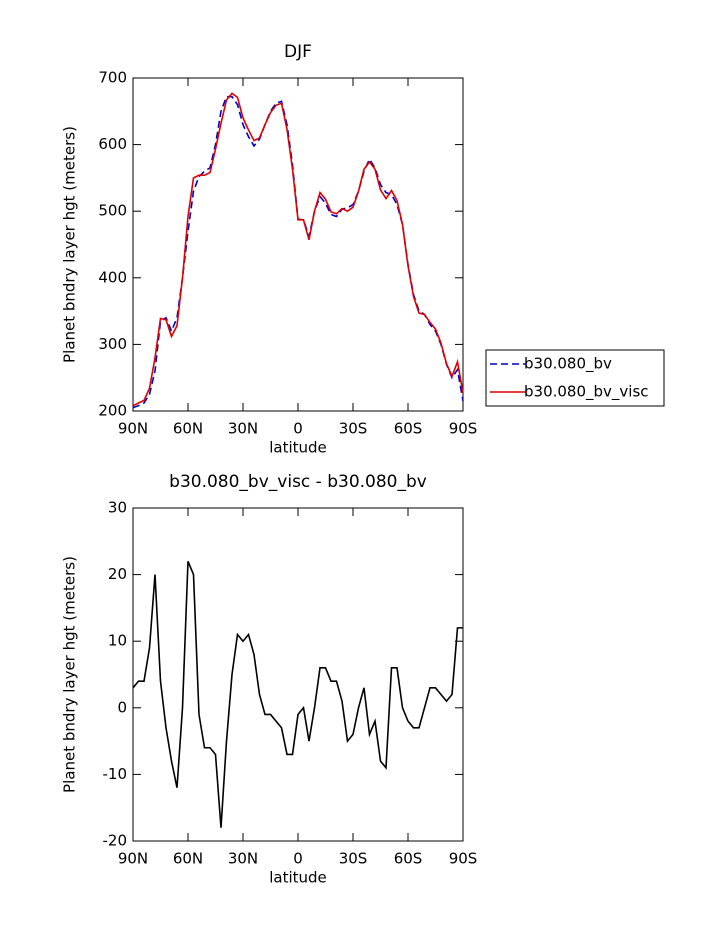 The image size is (723, 939). What do you see at coordinates (112, 78) in the screenshot?
I see `y-tick-label: 700` at bounding box center [112, 78].